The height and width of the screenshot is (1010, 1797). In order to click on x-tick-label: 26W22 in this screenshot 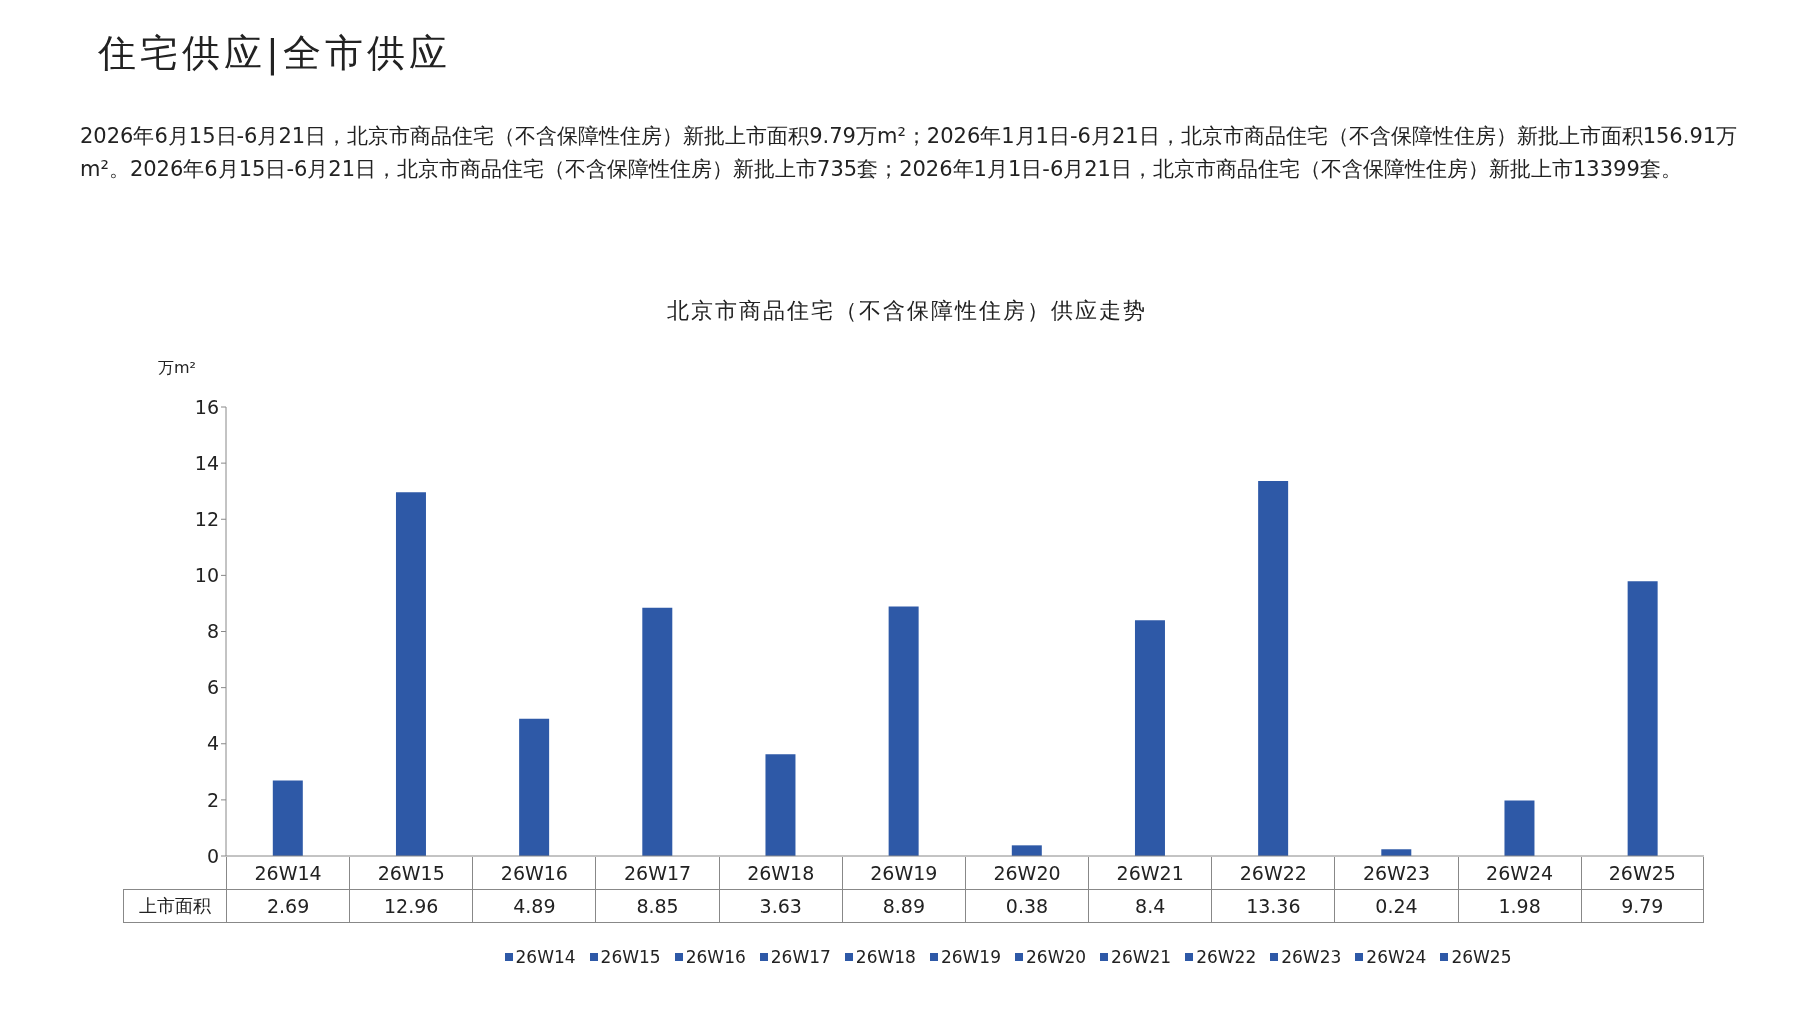, I will do `click(1273, 873)`.